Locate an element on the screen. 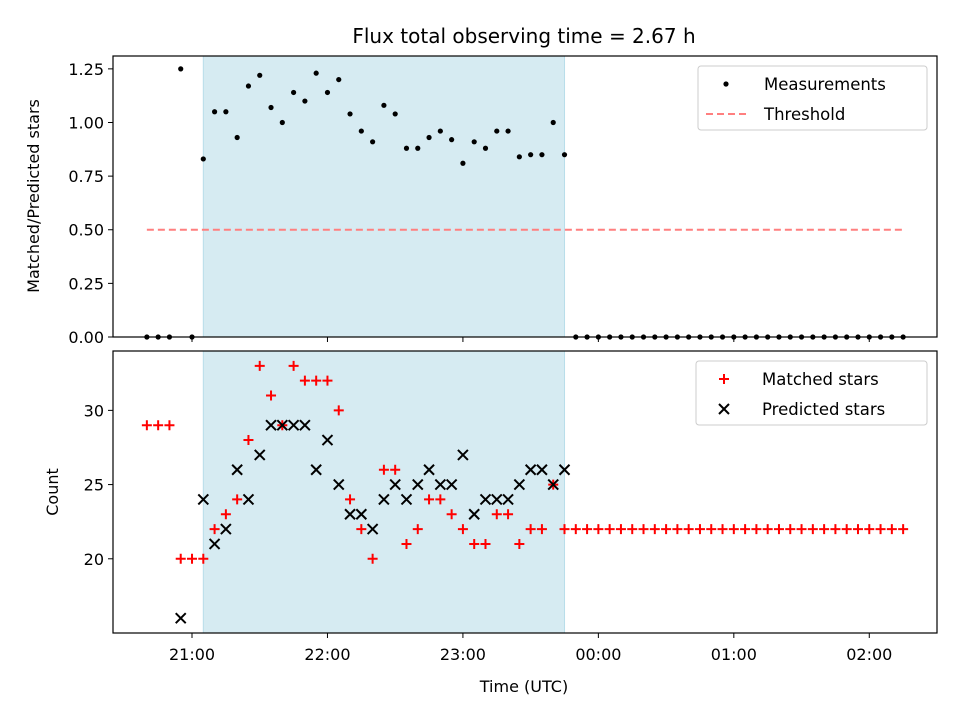 The width and height of the screenshot is (960, 720). legend-label: Matched stars is located at coordinates (820, 379).